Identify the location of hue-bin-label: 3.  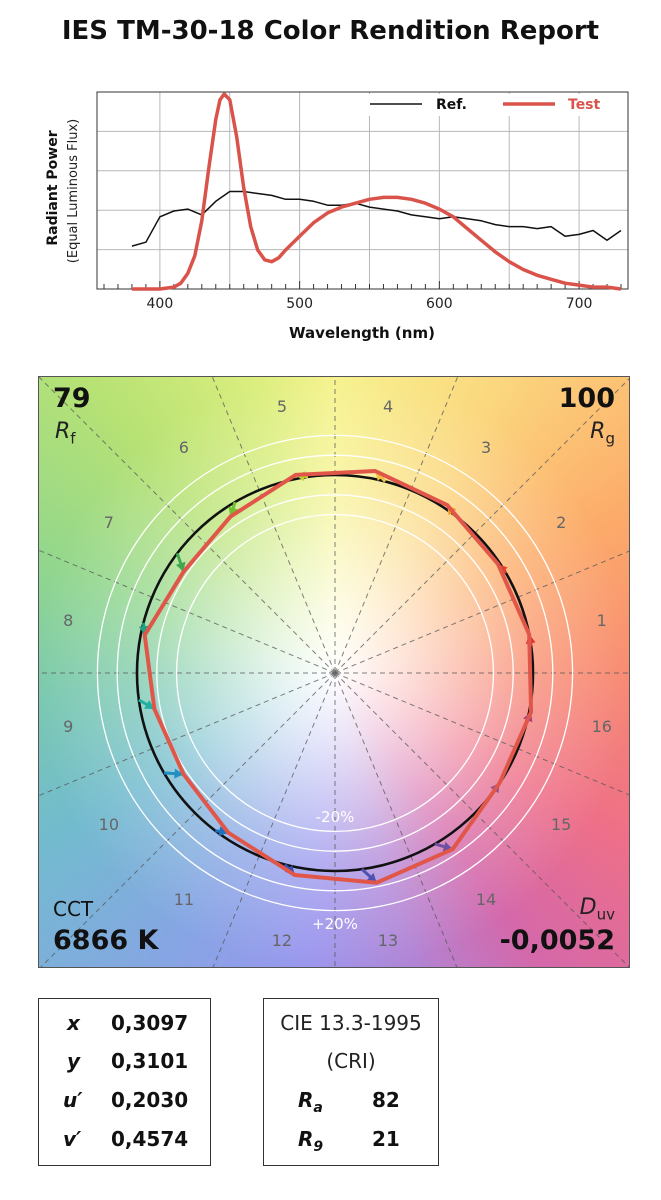
(486, 447).